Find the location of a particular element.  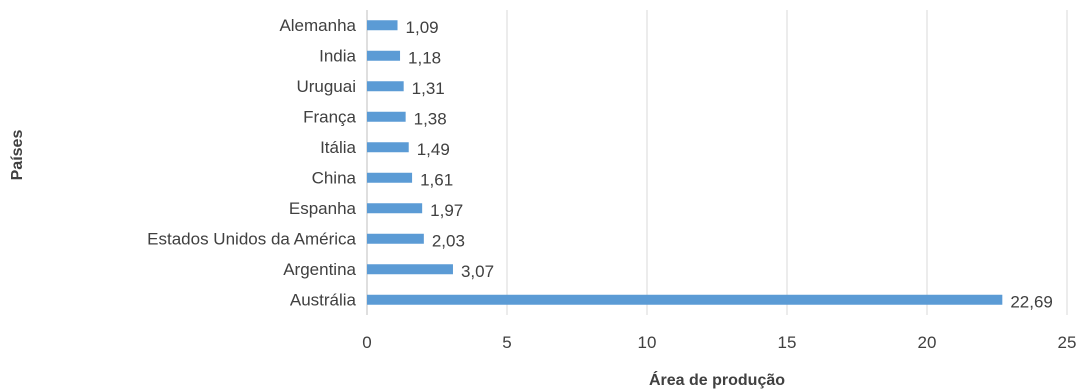

category-label-4: Itália is located at coordinates (338, 147).